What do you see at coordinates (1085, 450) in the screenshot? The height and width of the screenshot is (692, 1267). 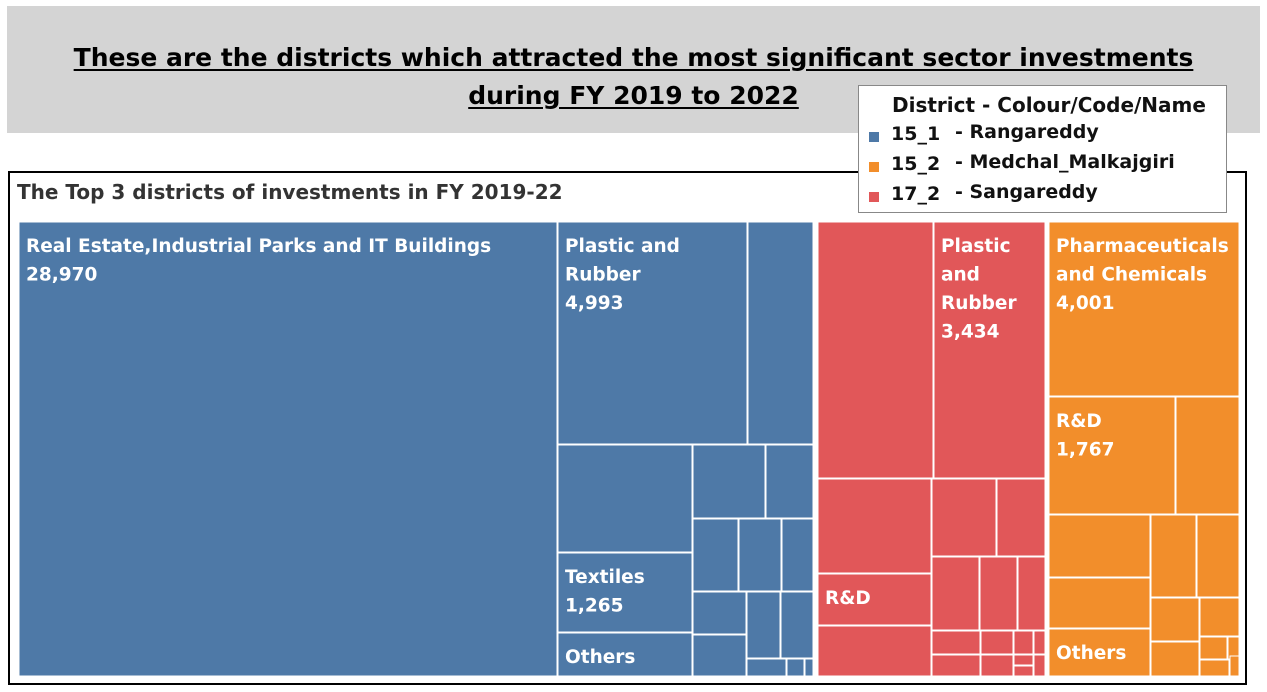 I see `treemap-label: 1,767` at bounding box center [1085, 450].